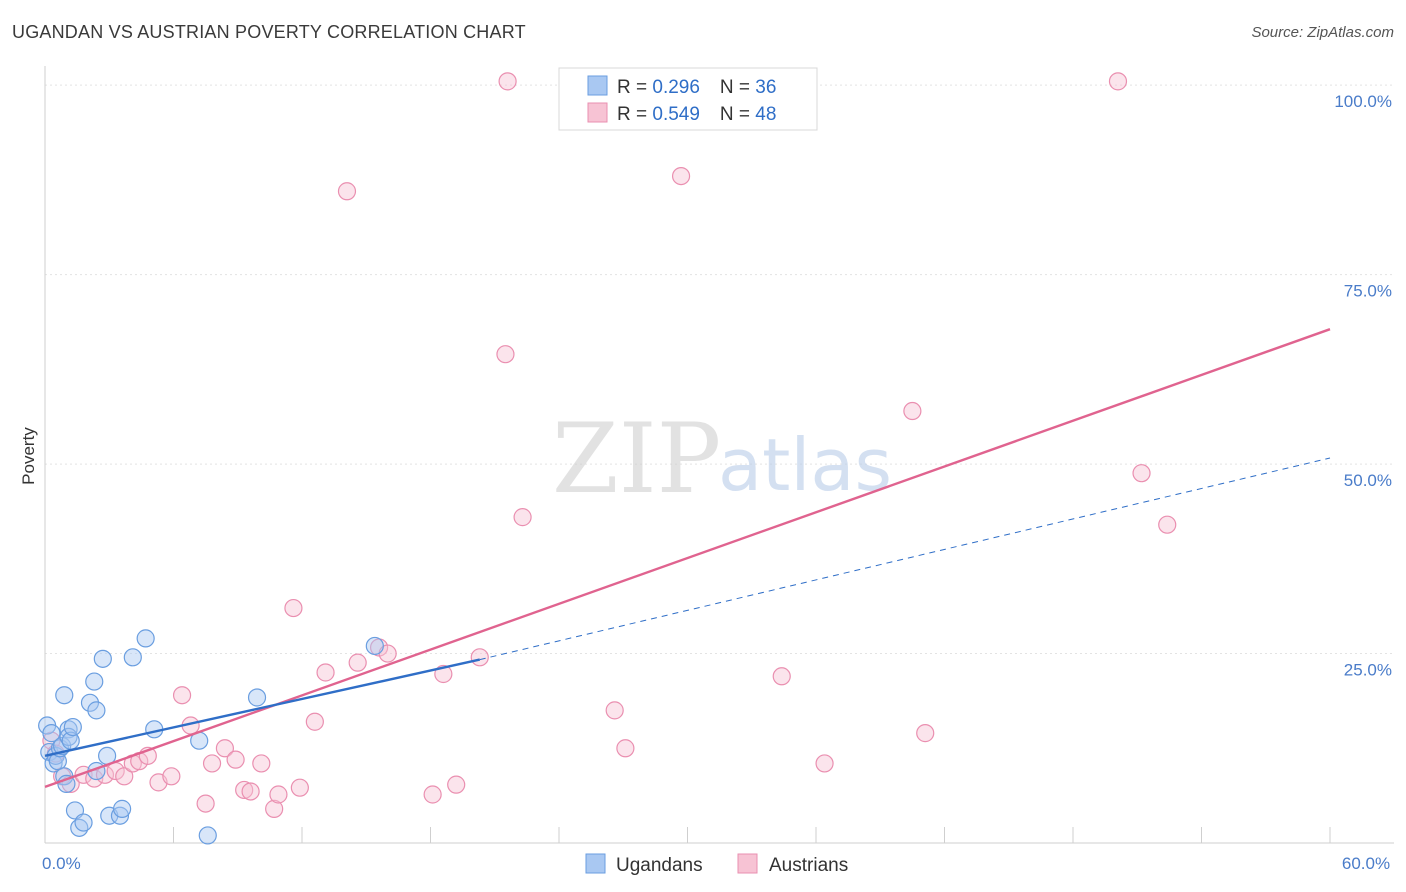 The image size is (1406, 892). What do you see at coordinates (688, 99) in the screenshot?
I see `stats-legend: R = 0.296 N = 36 R = 0.549 N = 48` at bounding box center [688, 99].